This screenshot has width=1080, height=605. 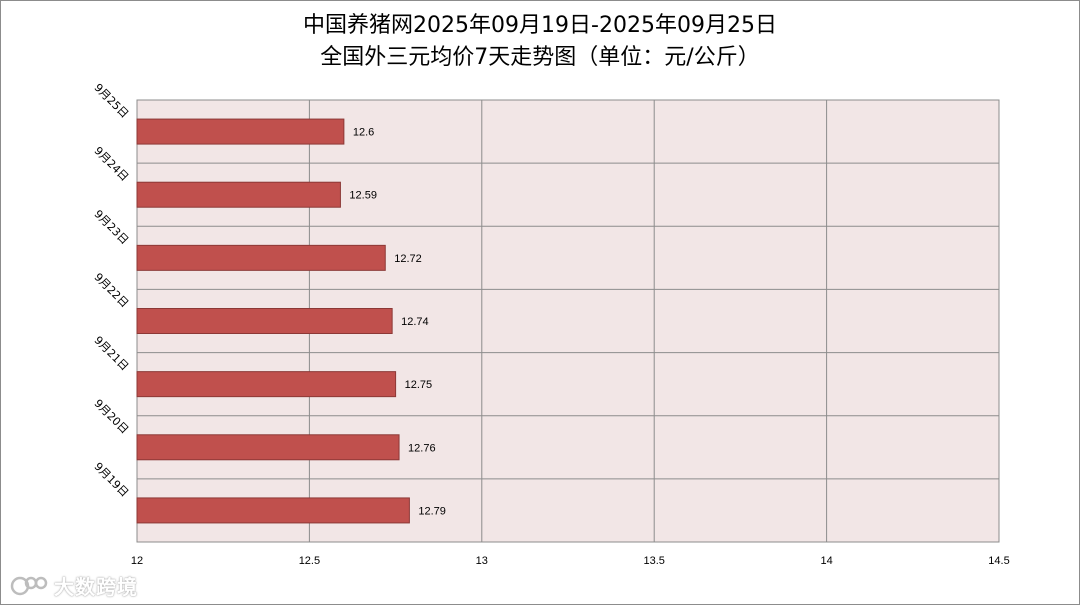 What do you see at coordinates (998, 561) in the screenshot?
I see `x-tick-label: 14.5` at bounding box center [998, 561].